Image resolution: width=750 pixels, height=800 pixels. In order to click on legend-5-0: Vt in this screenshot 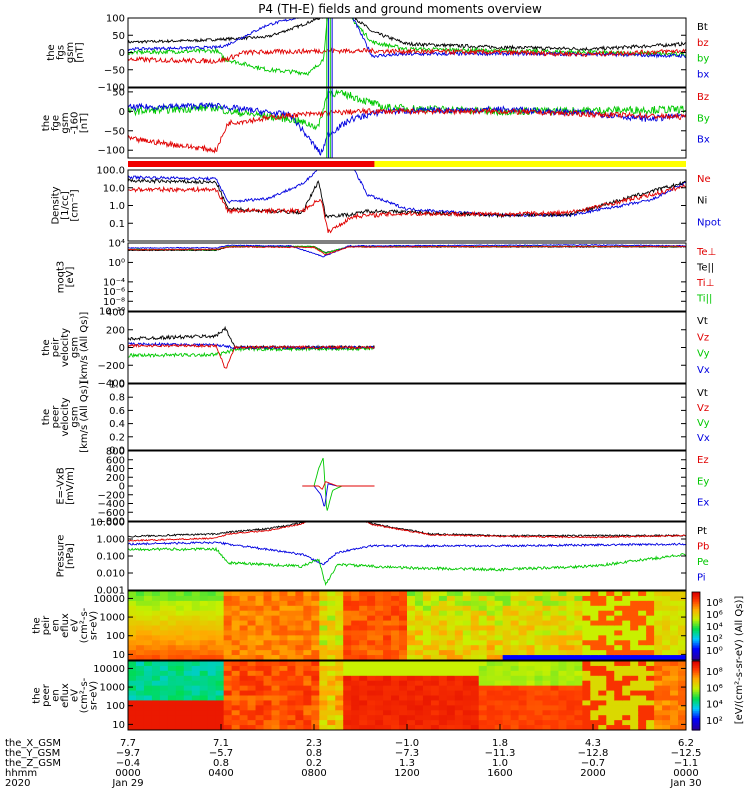, I will do `click(702, 393)`.